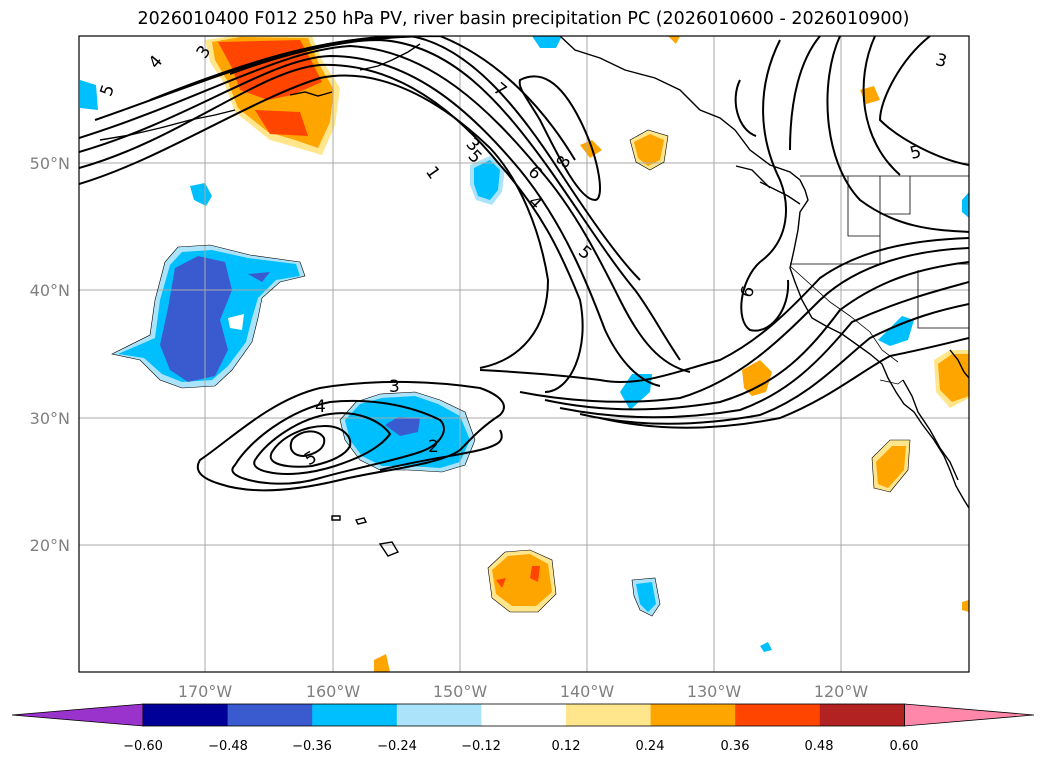  Describe the element at coordinates (566, 746) in the screenshot. I see `colorbar-tick-label: 0.12` at that location.